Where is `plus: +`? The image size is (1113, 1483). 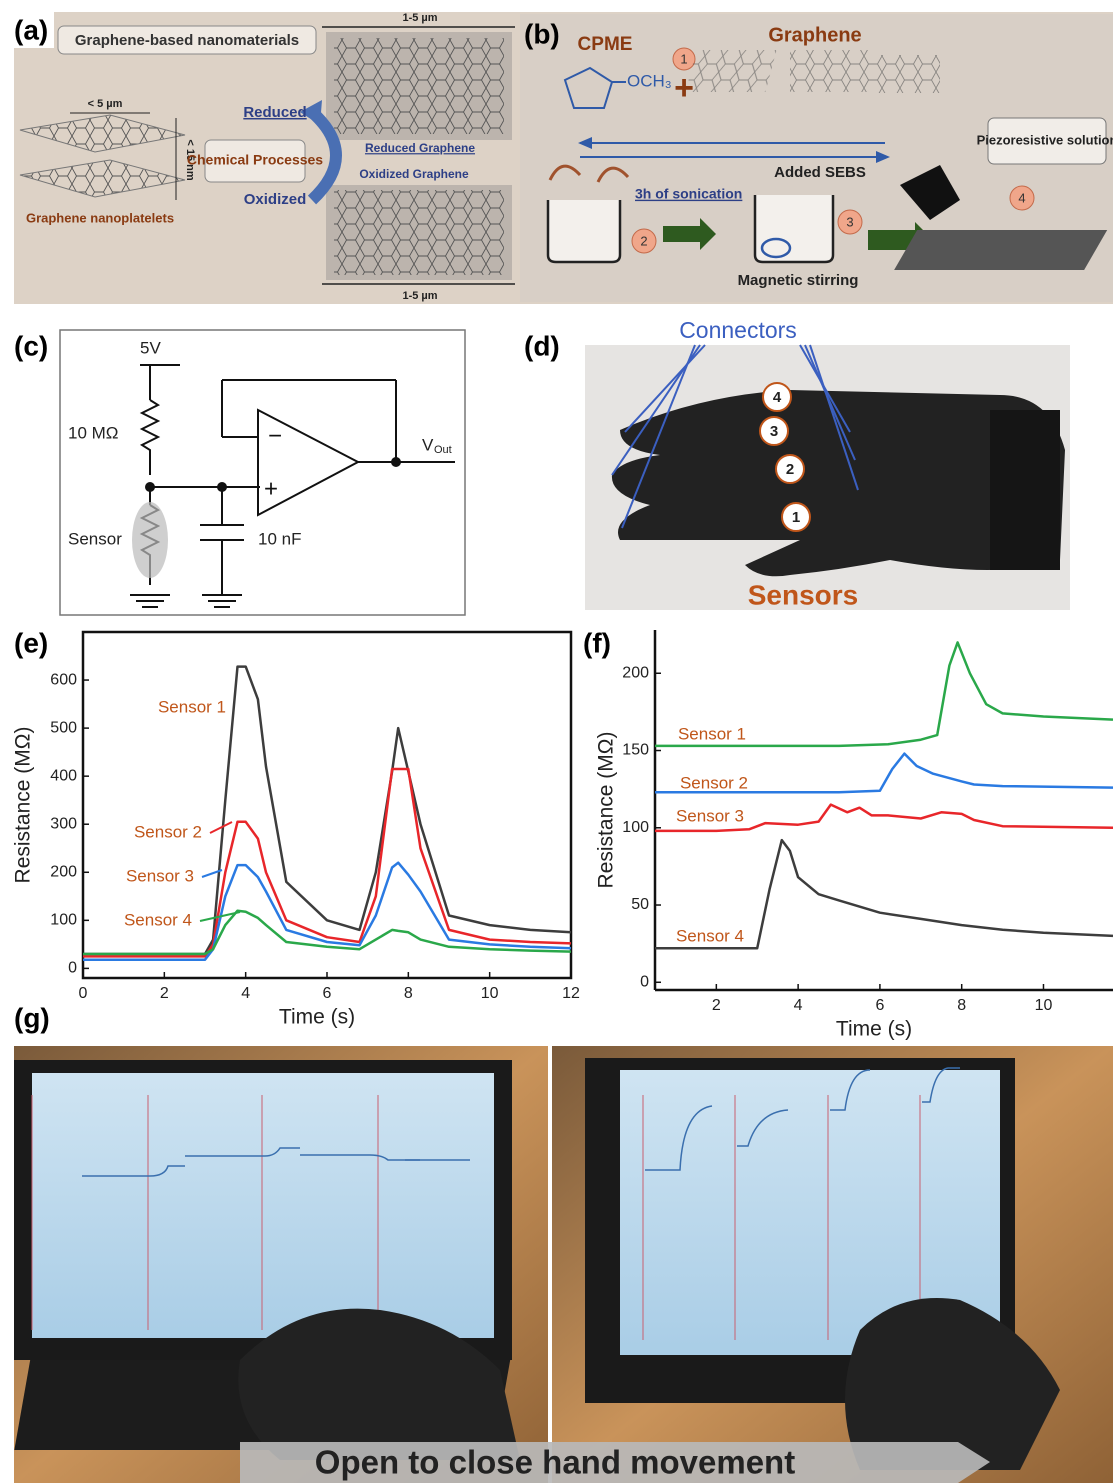 plus: + is located at coordinates (271, 488).